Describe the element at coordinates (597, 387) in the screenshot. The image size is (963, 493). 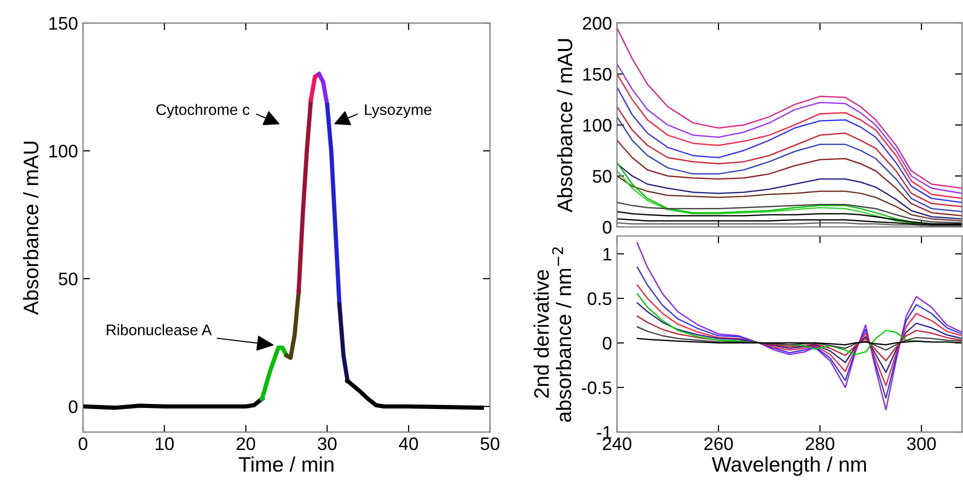
I see `y-tick-label: -0.5` at that location.